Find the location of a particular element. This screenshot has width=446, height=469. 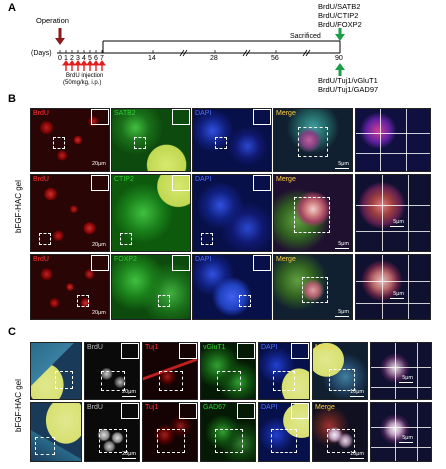

c-row1-brdu-label: BrdU is located at coordinates (95, 347).